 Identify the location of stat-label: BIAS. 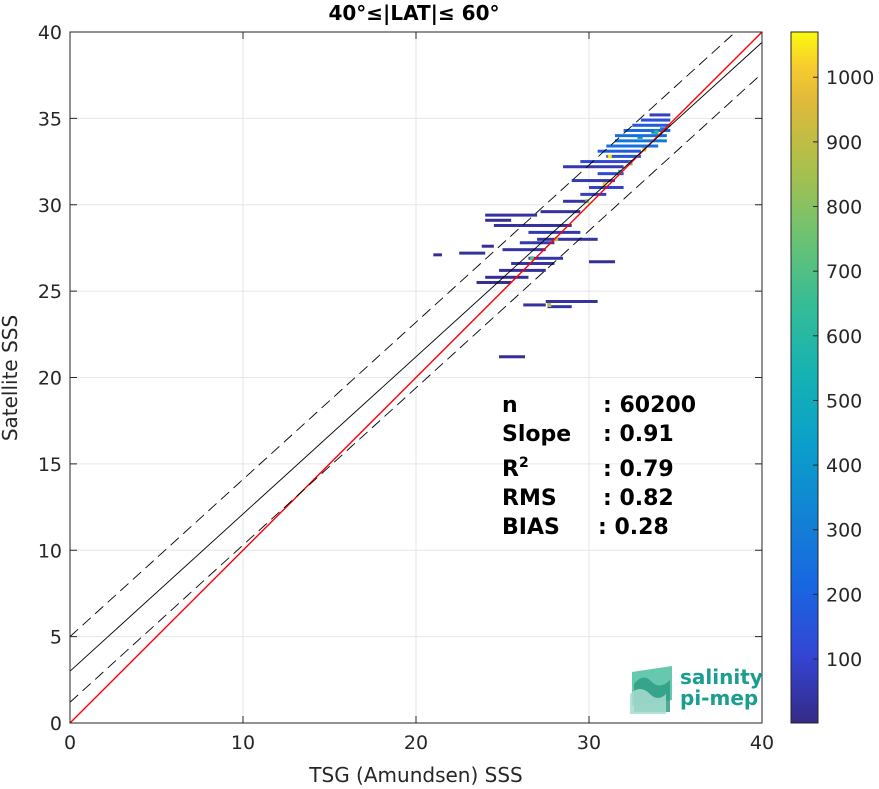
(531, 527).